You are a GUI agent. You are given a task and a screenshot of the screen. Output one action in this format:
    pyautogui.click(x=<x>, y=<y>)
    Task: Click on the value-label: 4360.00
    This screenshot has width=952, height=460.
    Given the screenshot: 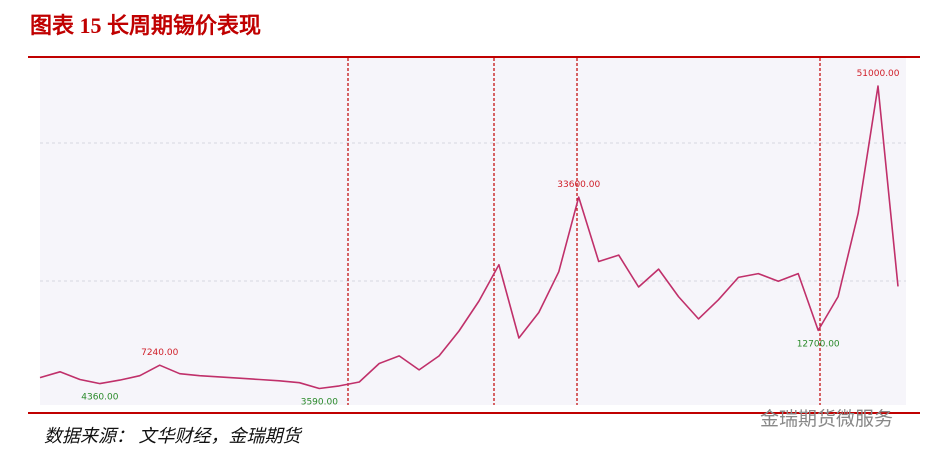 What is the action you would take?
    pyautogui.click(x=99, y=398)
    